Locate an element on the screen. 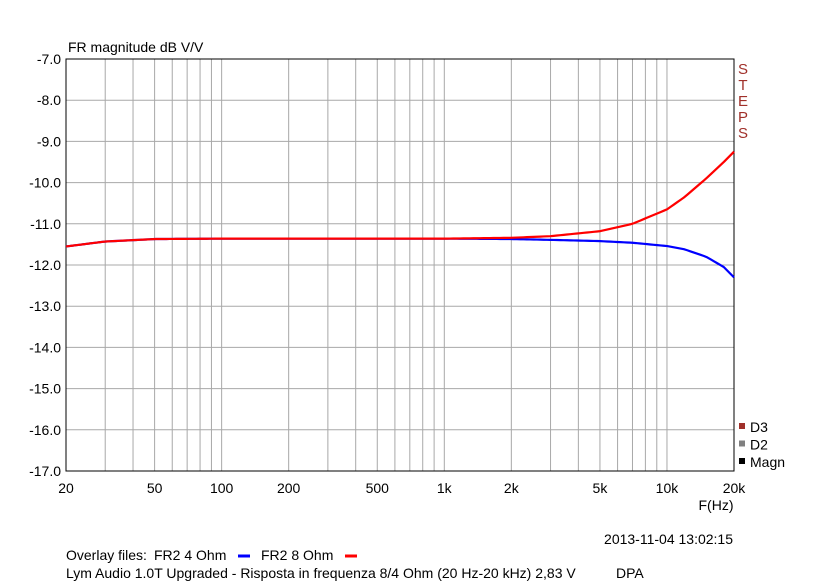 This screenshot has height=585, width=820. caption-tag: DPA is located at coordinates (630, 573).